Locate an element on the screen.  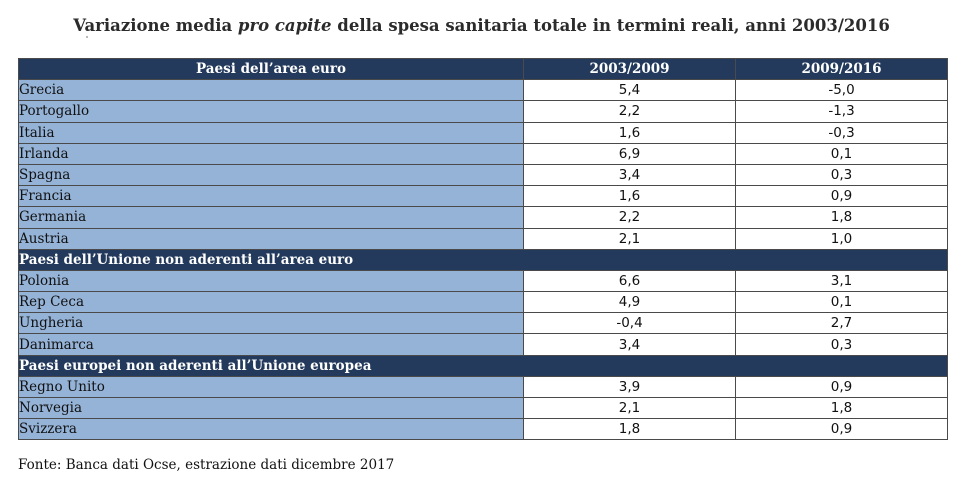
value-2009-2016: 2,7 is located at coordinates (841, 323).